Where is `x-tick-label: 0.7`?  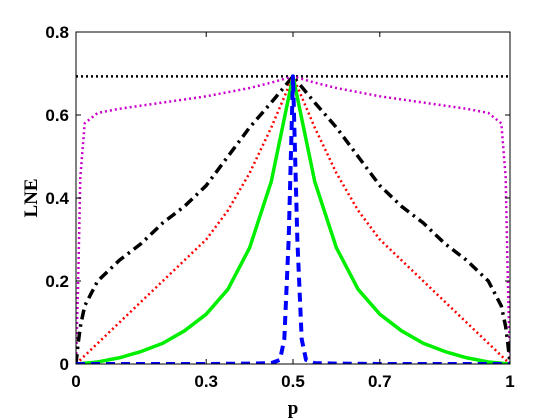 x-tick-label: 0.7 is located at coordinates (380, 381).